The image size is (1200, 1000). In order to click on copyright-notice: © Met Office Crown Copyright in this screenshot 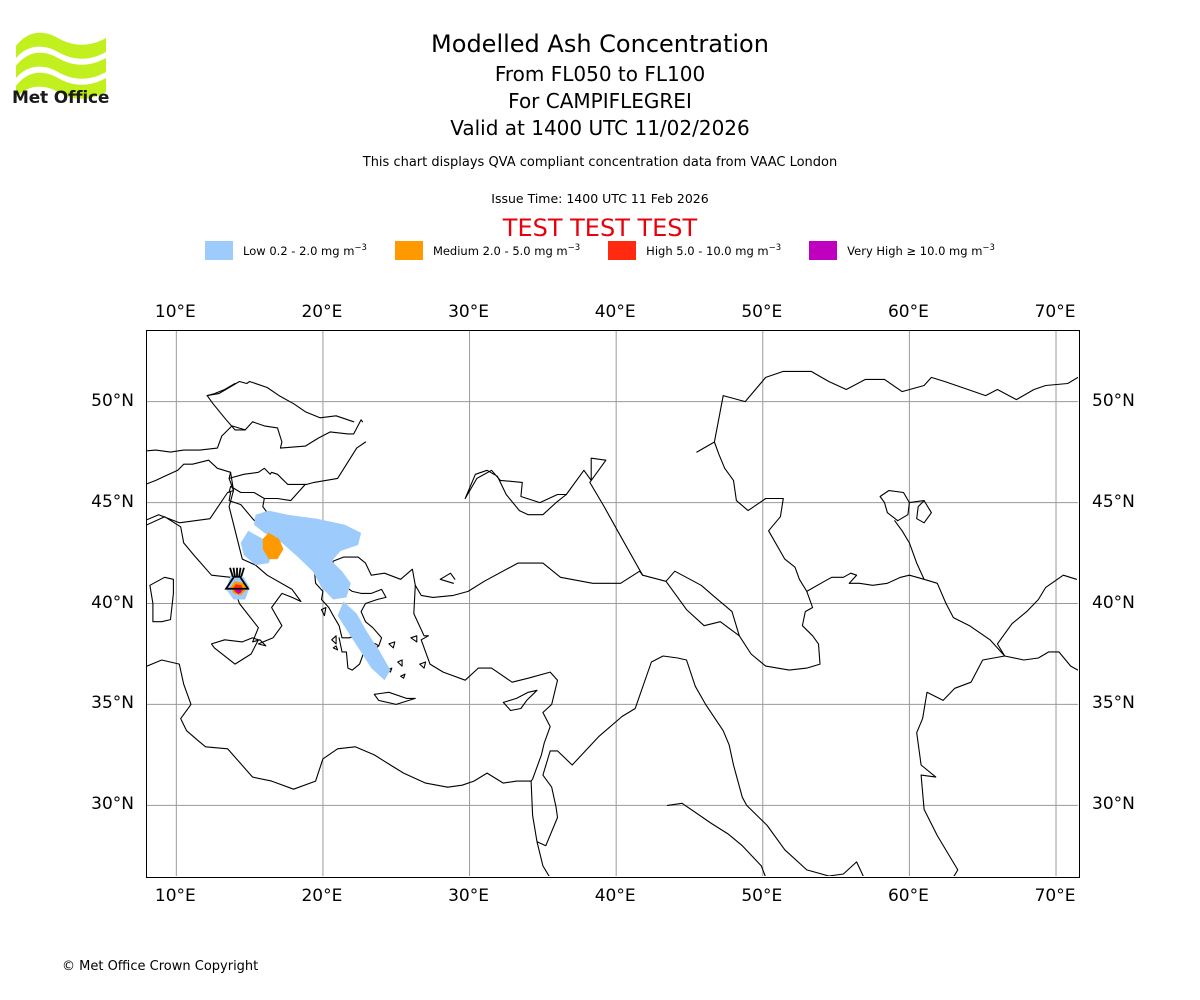, I will do `click(160, 966)`.